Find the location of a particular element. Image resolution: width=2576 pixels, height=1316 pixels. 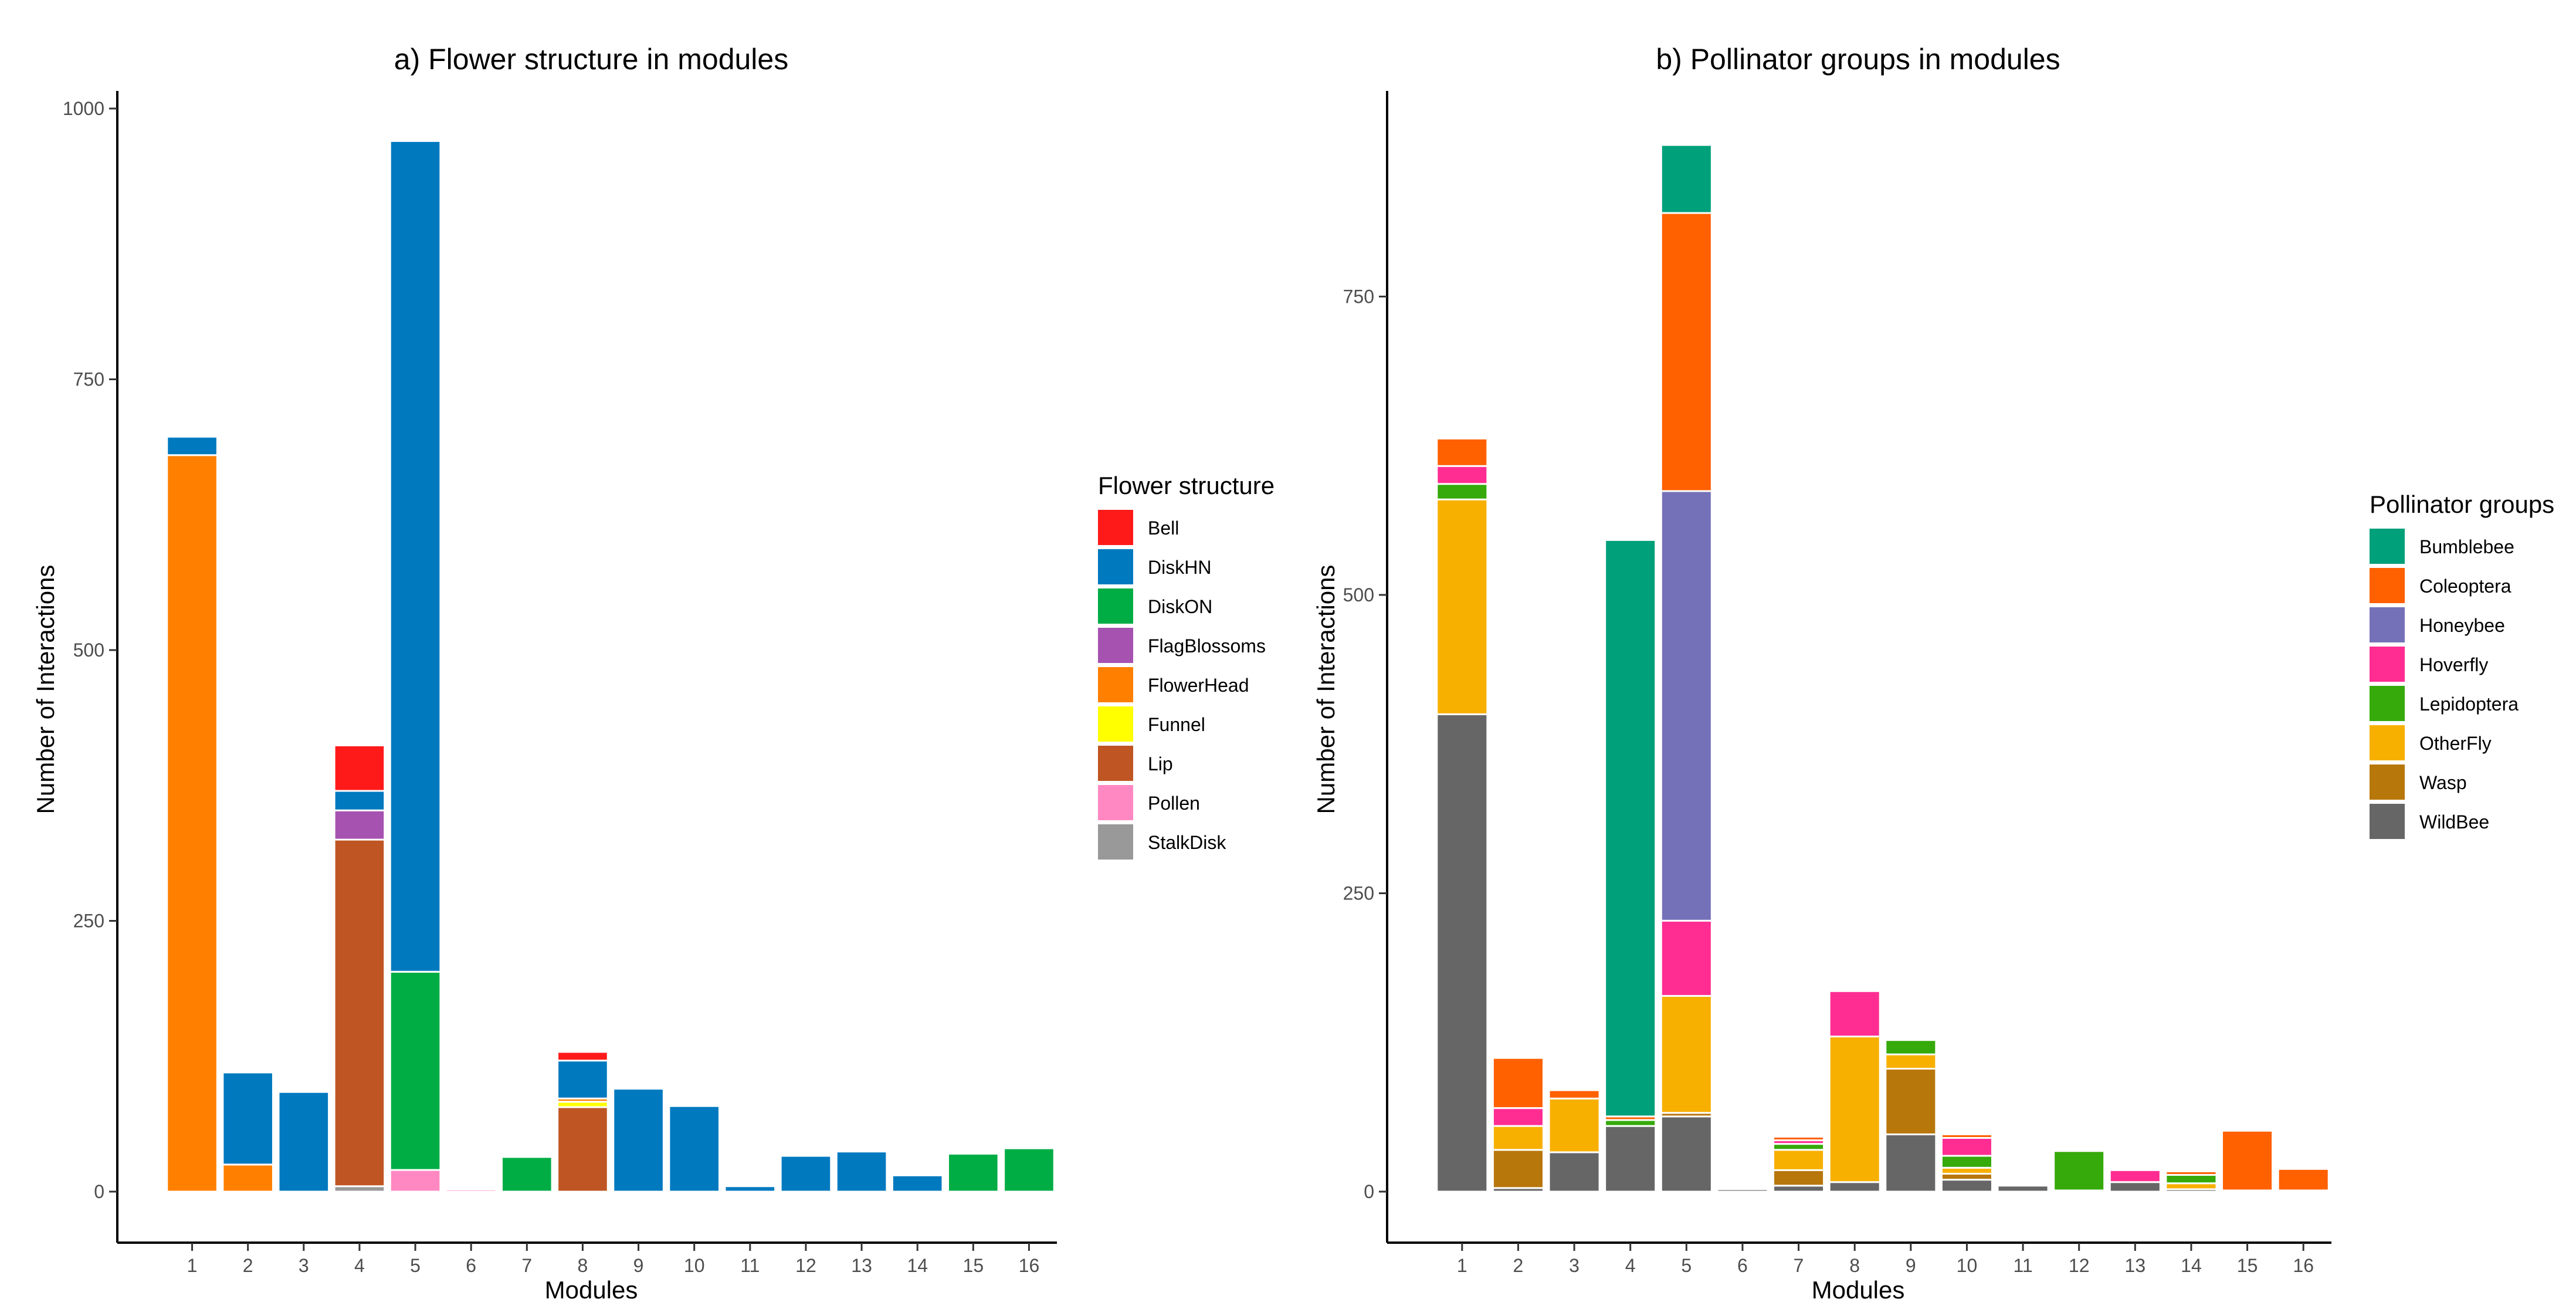

chart-b-x-tick-label: 6 is located at coordinates (1743, 1265).